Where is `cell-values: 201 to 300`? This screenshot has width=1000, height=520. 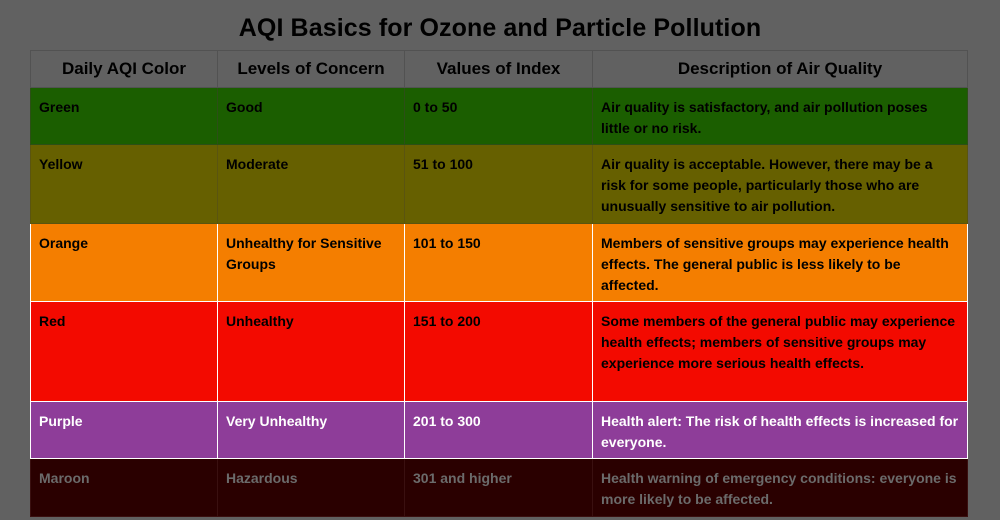
cell-values: 201 to 300 is located at coordinates (498, 430).